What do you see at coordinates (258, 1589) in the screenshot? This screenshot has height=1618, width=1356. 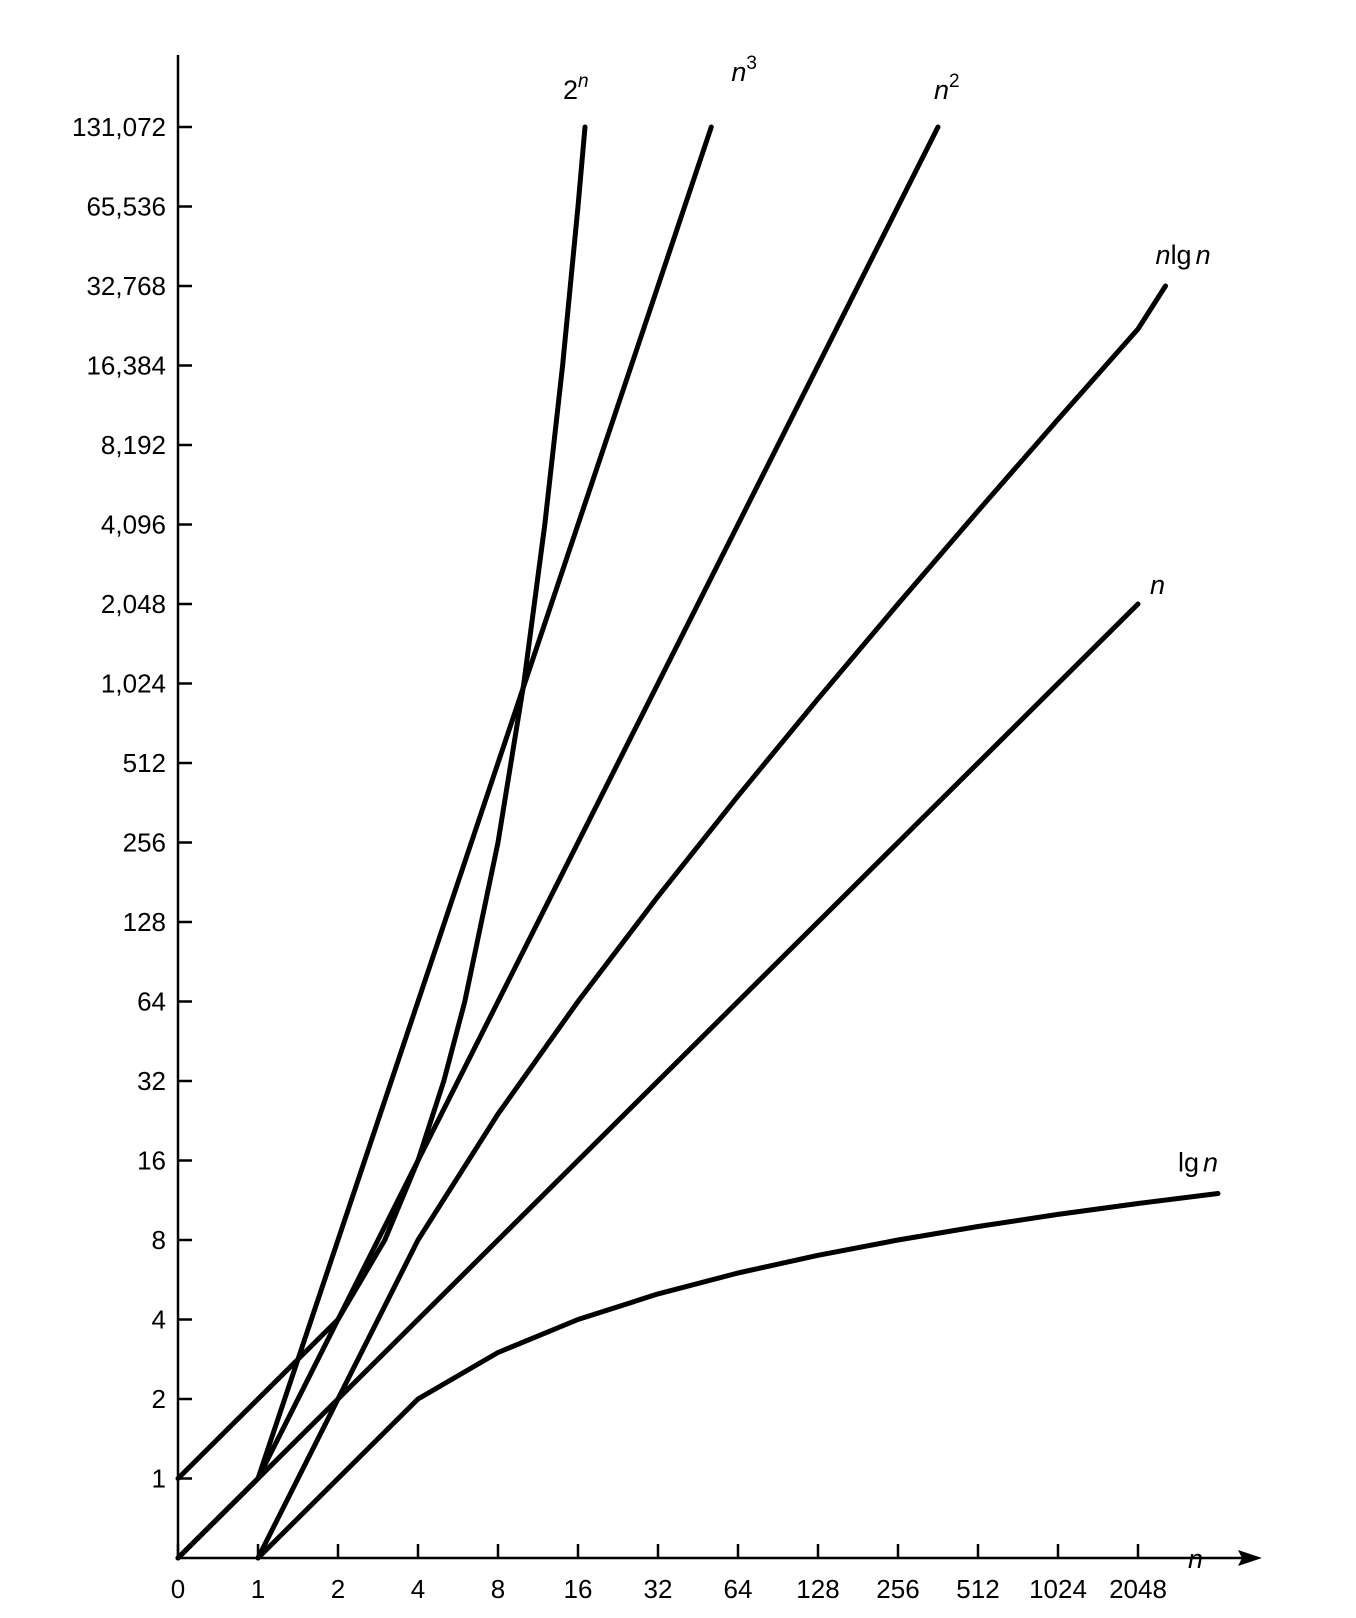 I see `x-tick-label: 1` at bounding box center [258, 1589].